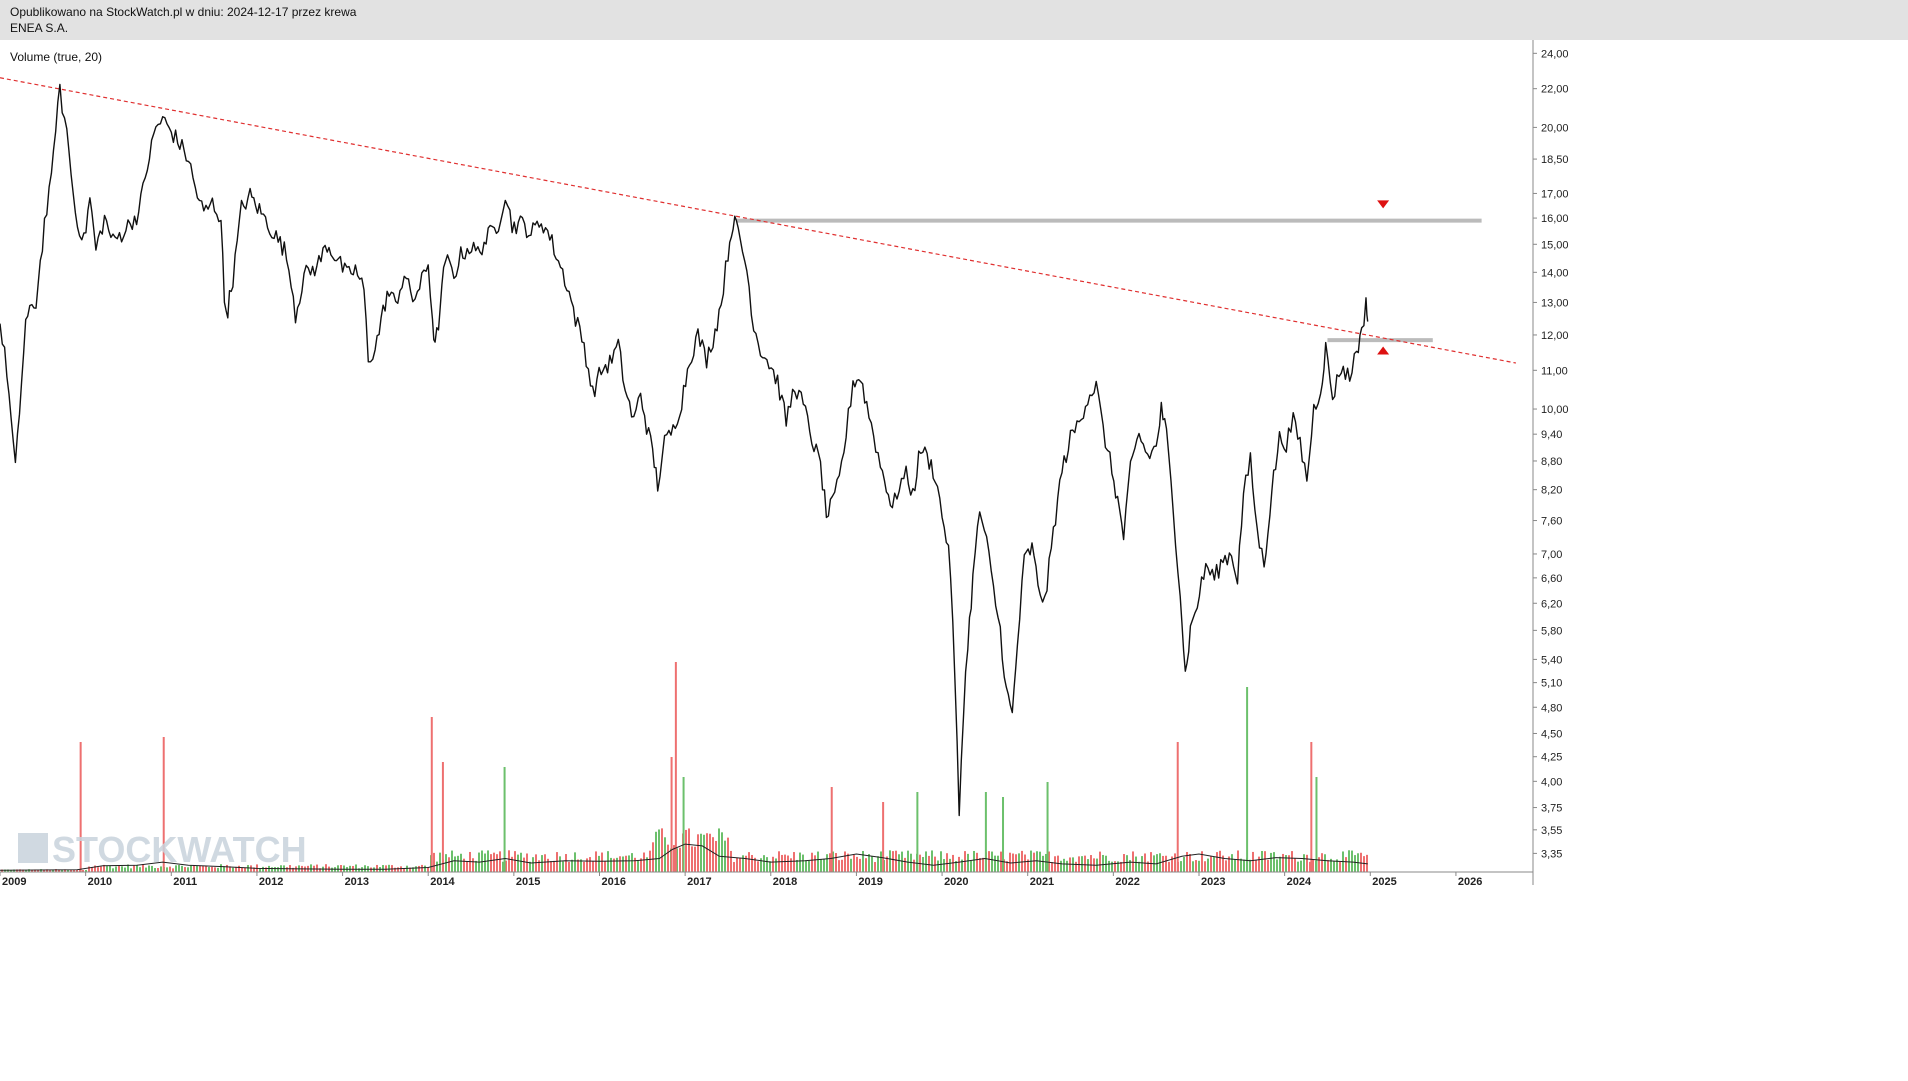  Describe the element at coordinates (1470, 882) in the screenshot. I see `x-tick-label: 2026` at that location.